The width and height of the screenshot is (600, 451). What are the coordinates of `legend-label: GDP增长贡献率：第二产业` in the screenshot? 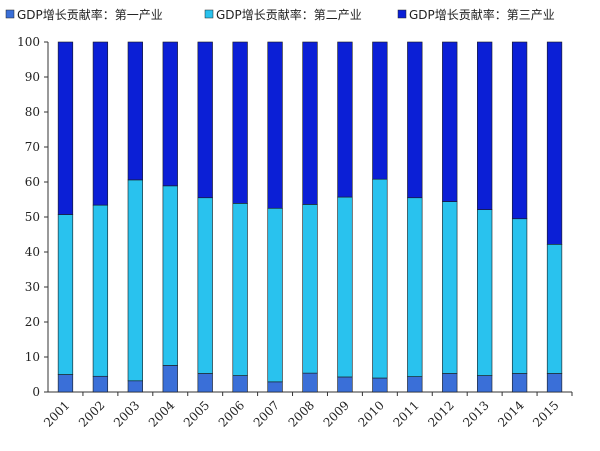 It's located at (289, 14).